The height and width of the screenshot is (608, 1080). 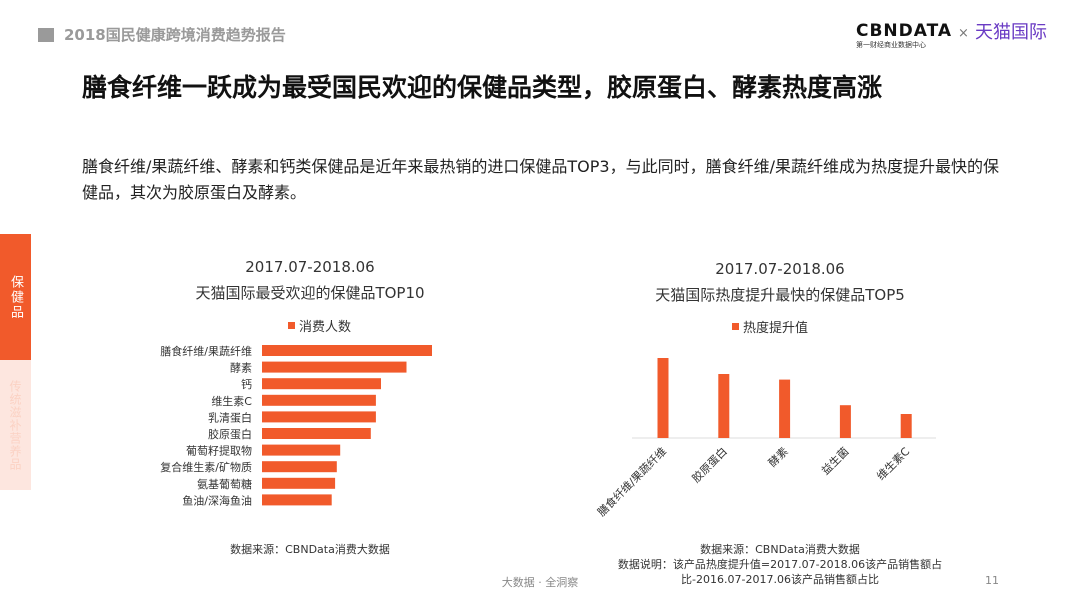 What do you see at coordinates (780, 549) in the screenshot?
I see `chart2-source: 数据来源：CBNData消费大数据` at bounding box center [780, 549].